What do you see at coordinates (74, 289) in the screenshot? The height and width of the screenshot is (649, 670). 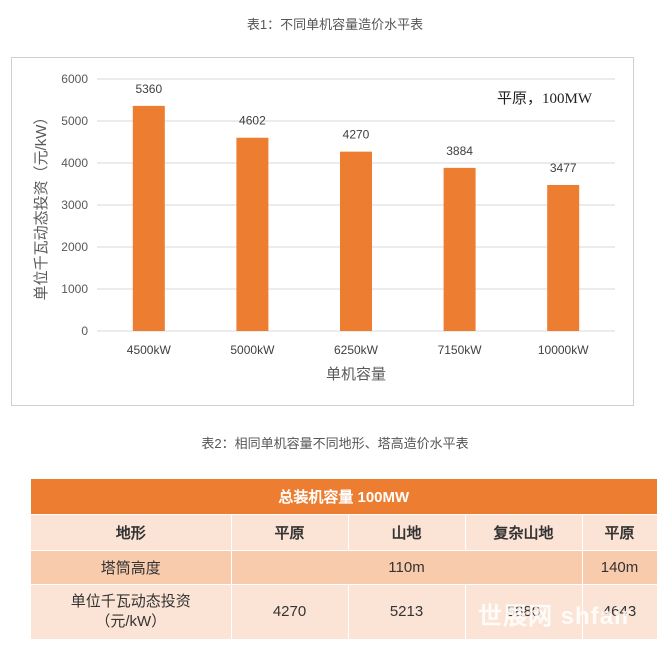 I see `y-tick-label: 1000` at bounding box center [74, 289].